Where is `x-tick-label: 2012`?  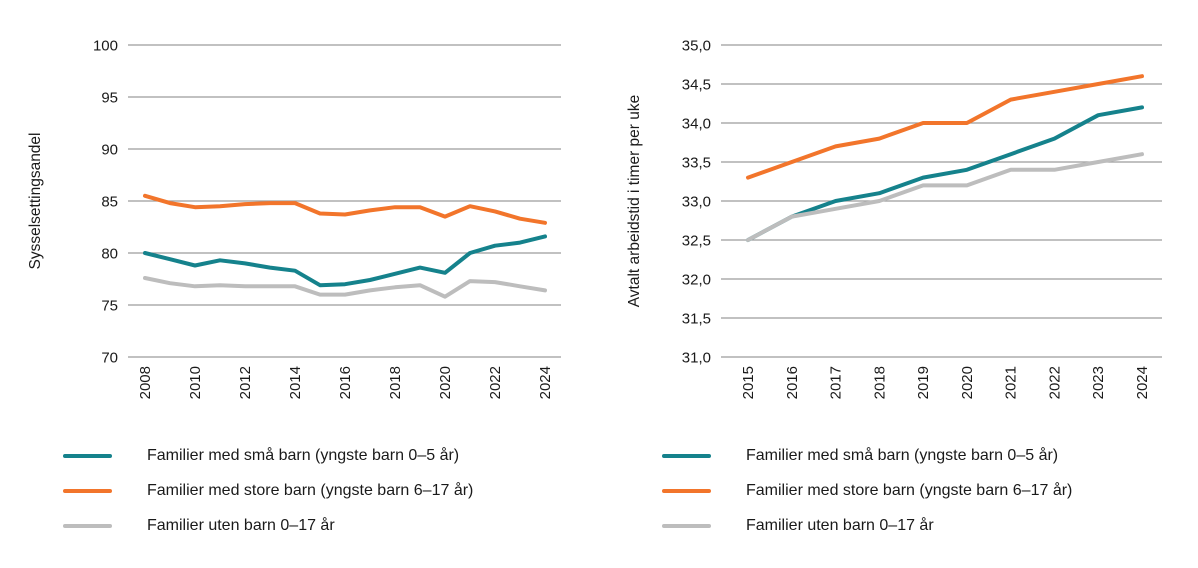 x-tick-label: 2012 is located at coordinates (245, 382).